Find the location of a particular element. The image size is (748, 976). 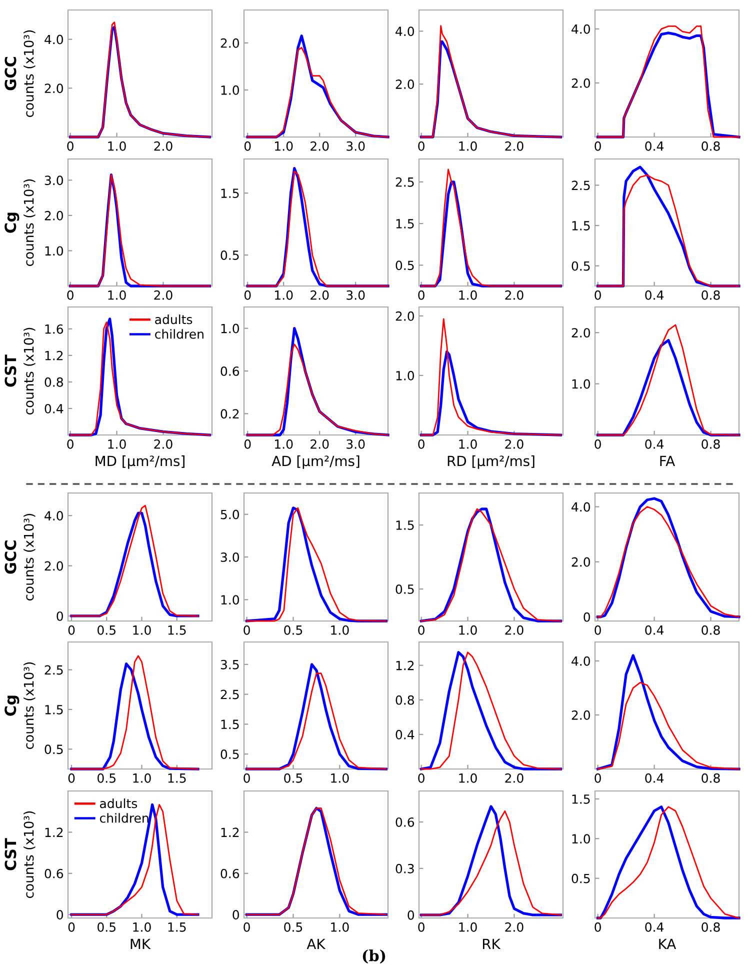

x-axis-title: FA is located at coordinates (667, 461).